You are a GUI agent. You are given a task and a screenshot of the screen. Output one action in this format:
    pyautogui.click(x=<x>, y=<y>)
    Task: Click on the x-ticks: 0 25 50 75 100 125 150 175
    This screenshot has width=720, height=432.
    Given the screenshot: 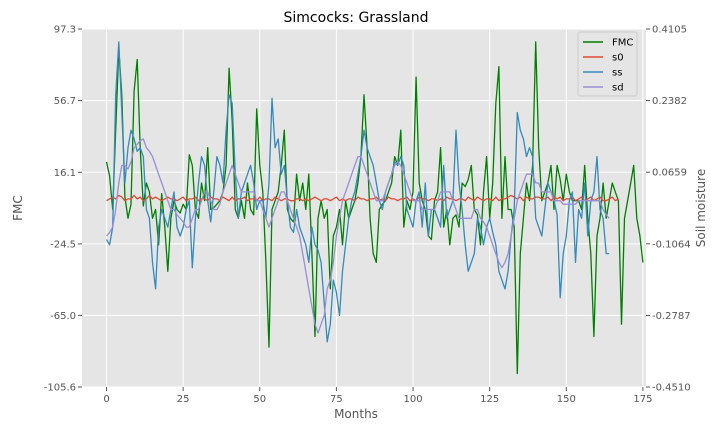 What is the action you would take?
    pyautogui.click(x=377, y=396)
    